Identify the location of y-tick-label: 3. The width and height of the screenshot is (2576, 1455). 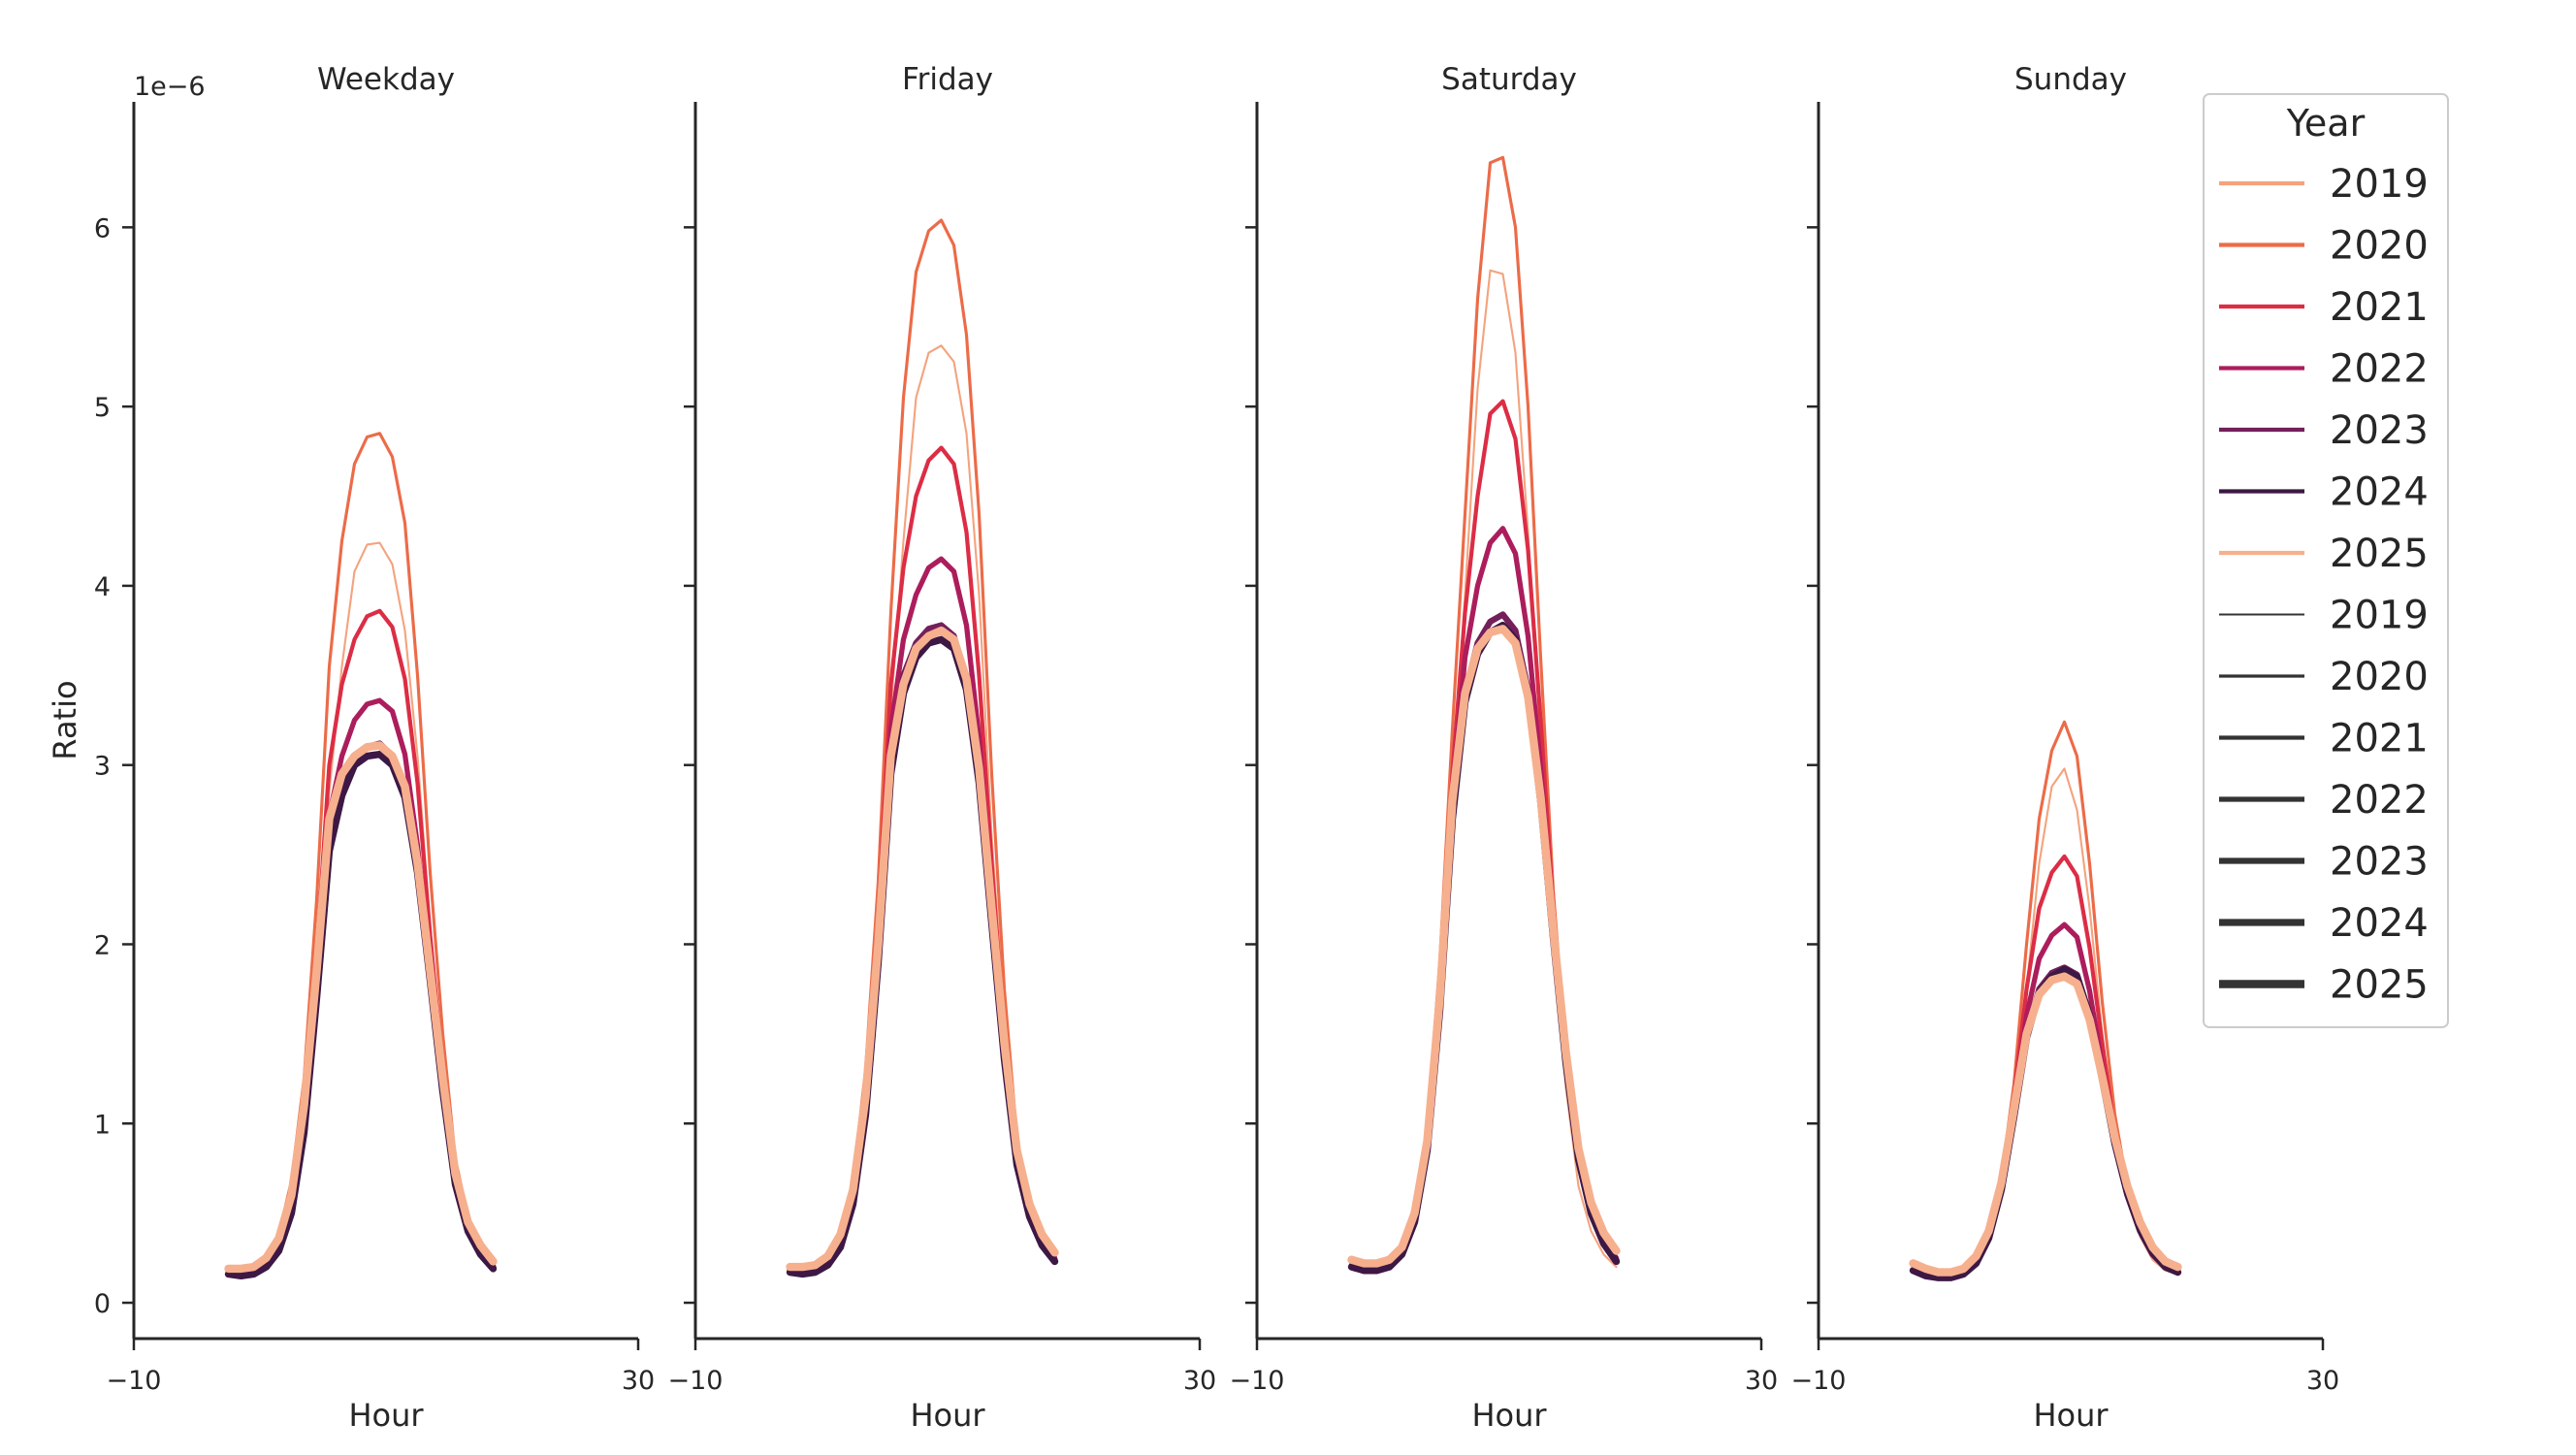
(102, 767).